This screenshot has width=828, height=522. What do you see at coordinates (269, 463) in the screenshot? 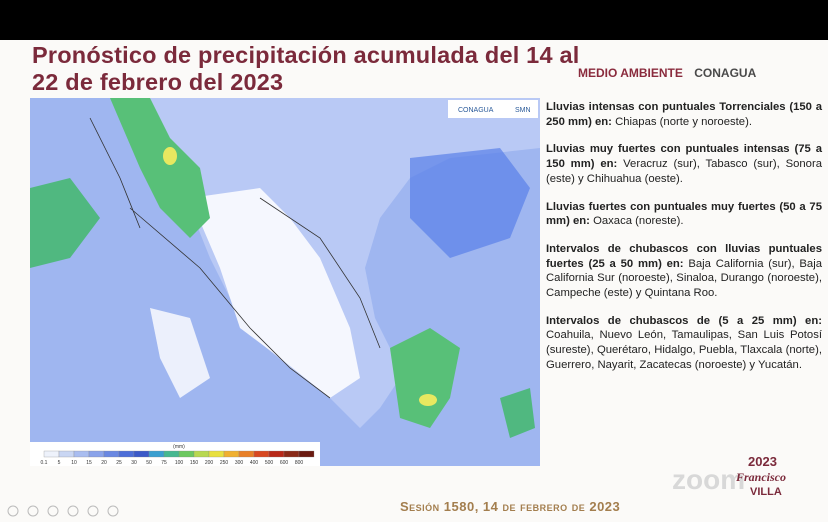
I see `legend-label: 500` at bounding box center [269, 463].